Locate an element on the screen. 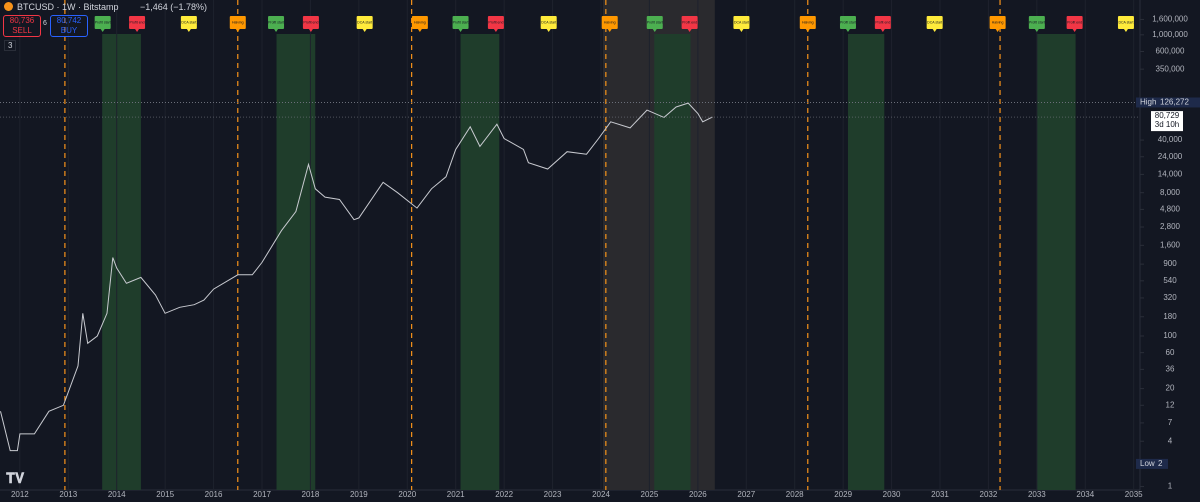  buy-label: BUY is located at coordinates (69, 30).